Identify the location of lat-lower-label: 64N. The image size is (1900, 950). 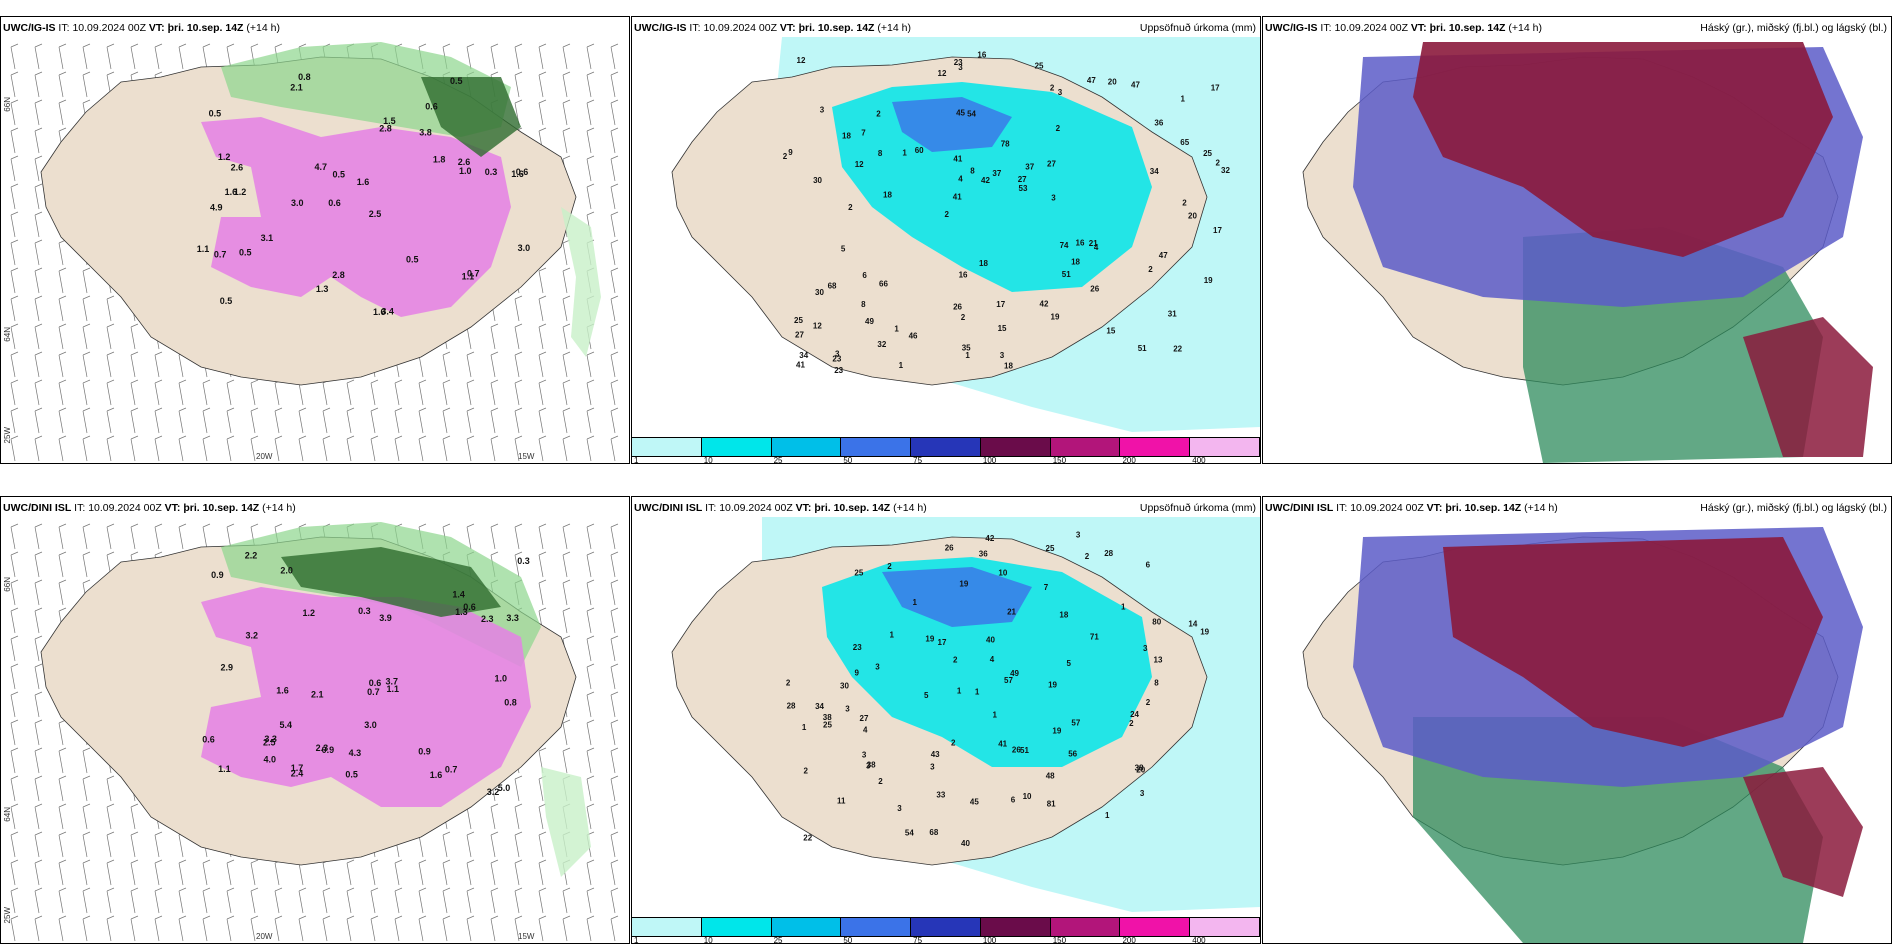
(7, 334).